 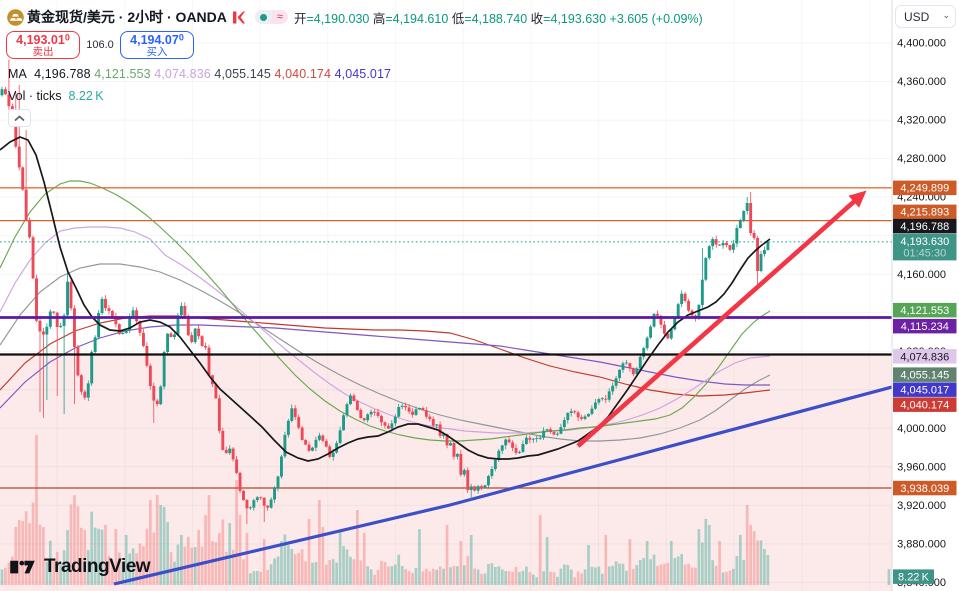 What do you see at coordinates (921, 545) in the screenshot?
I see `svg-text: 3,880.000` at bounding box center [921, 545].